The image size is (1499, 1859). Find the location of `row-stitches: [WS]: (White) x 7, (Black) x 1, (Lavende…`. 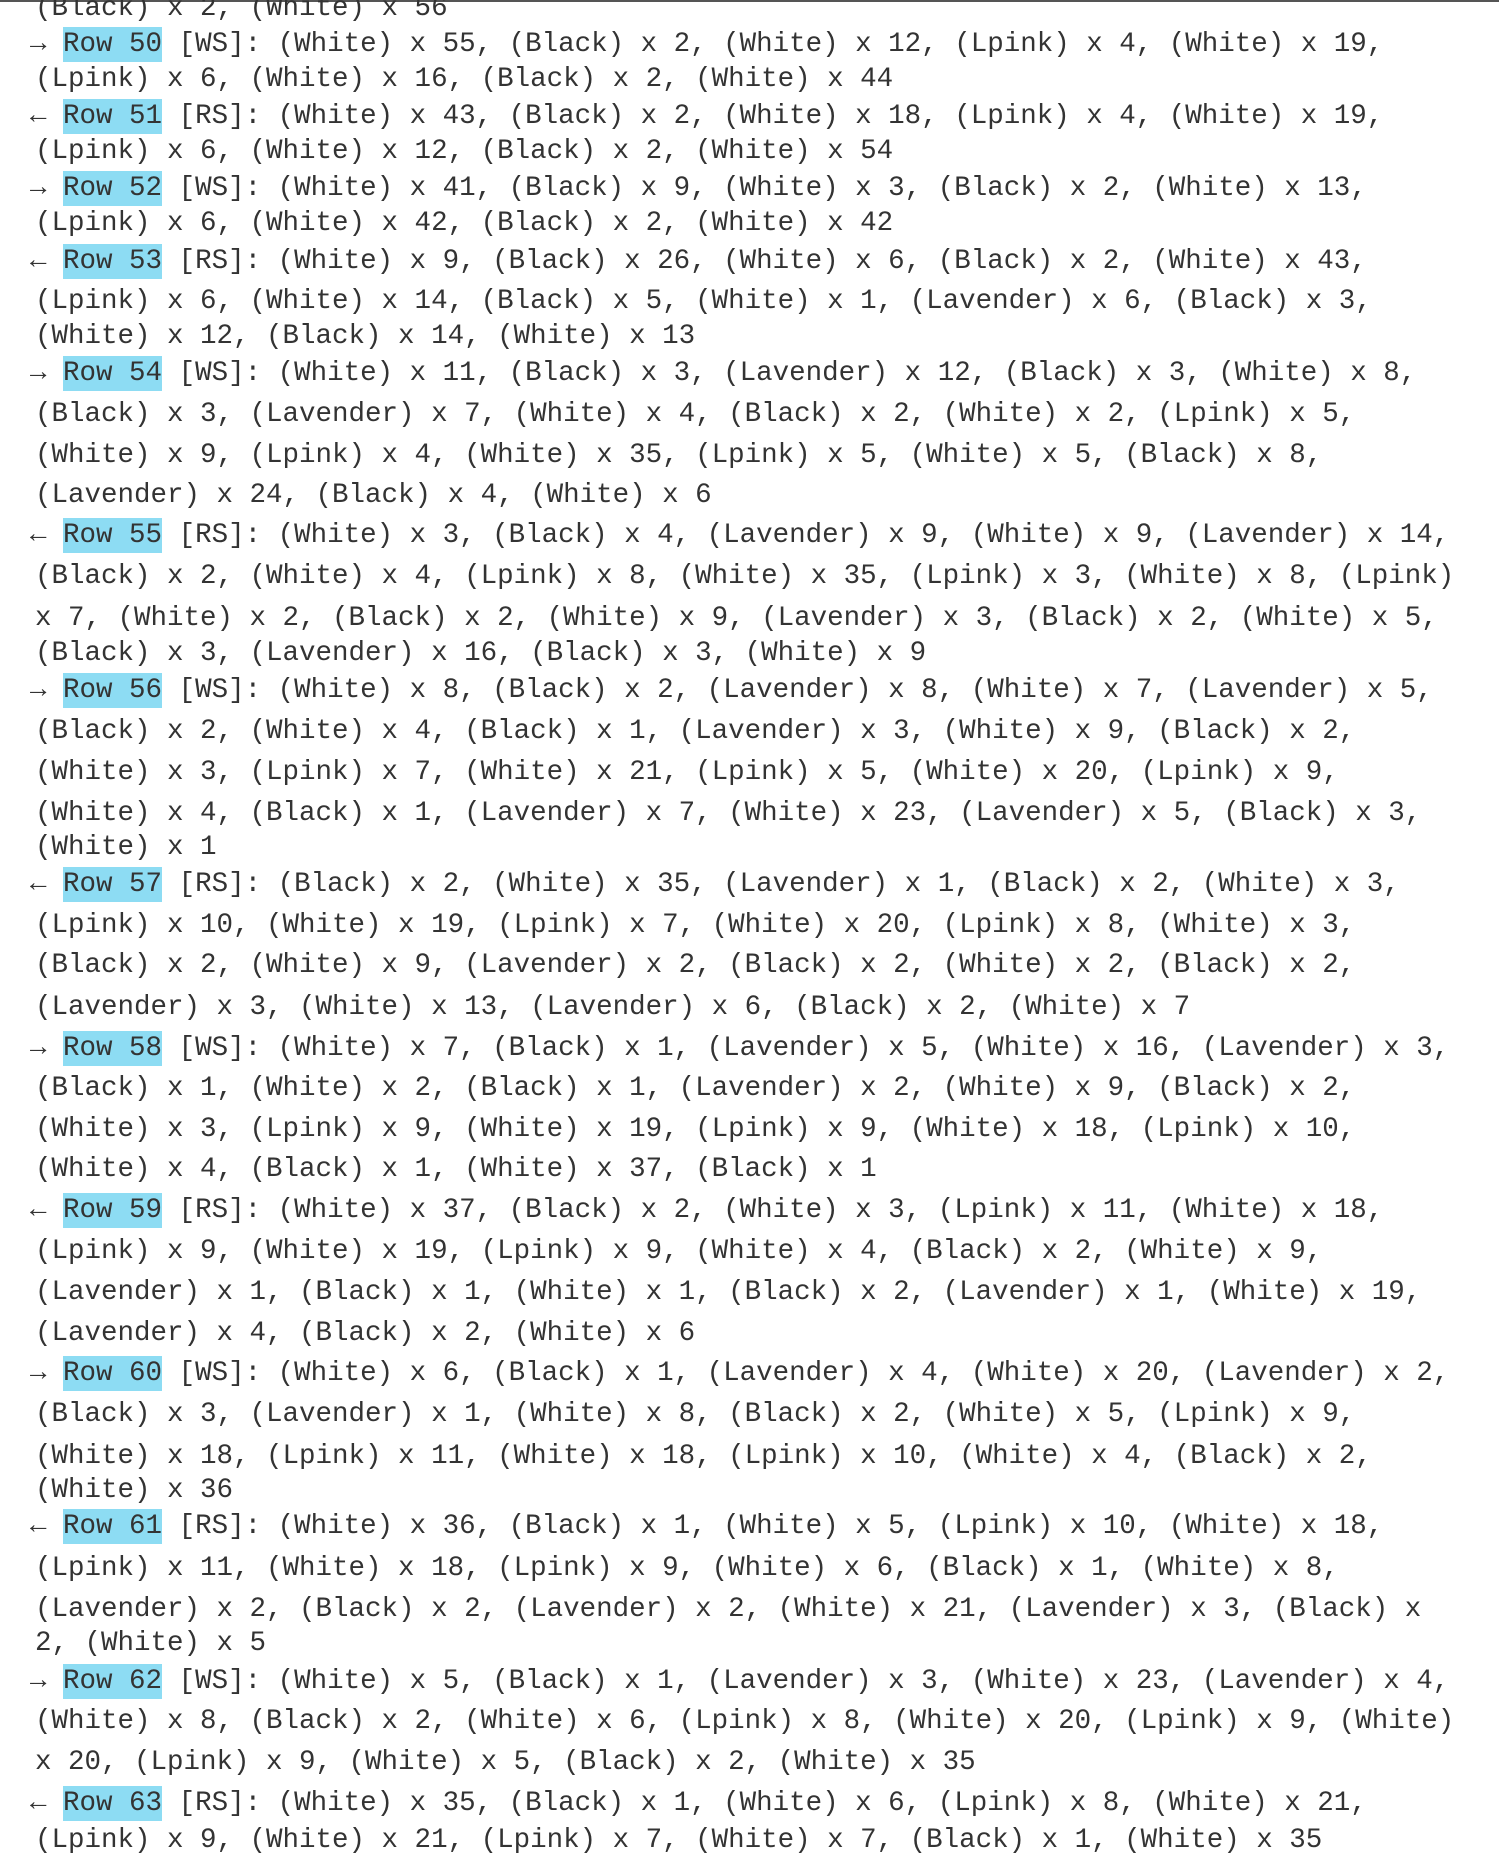

row-stitches: [WS]: (White) x 7, (Black) x 1, (Lavende… is located at coordinates (806, 1048).